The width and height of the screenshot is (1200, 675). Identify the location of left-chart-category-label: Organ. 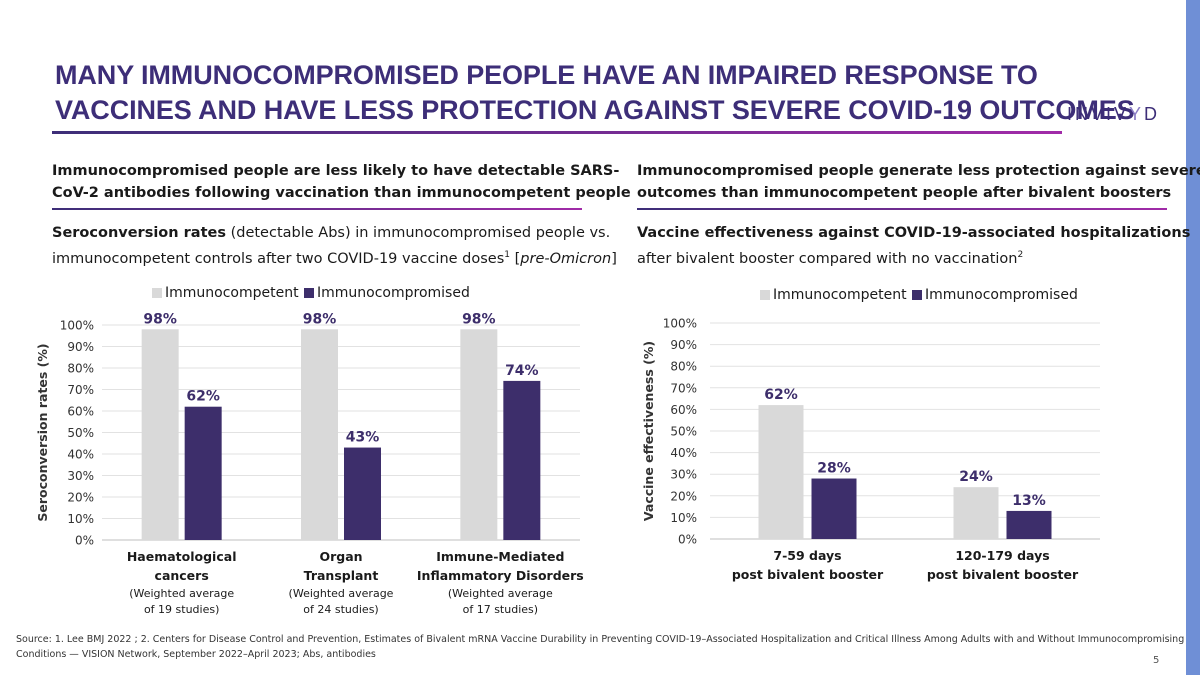
(340, 556).